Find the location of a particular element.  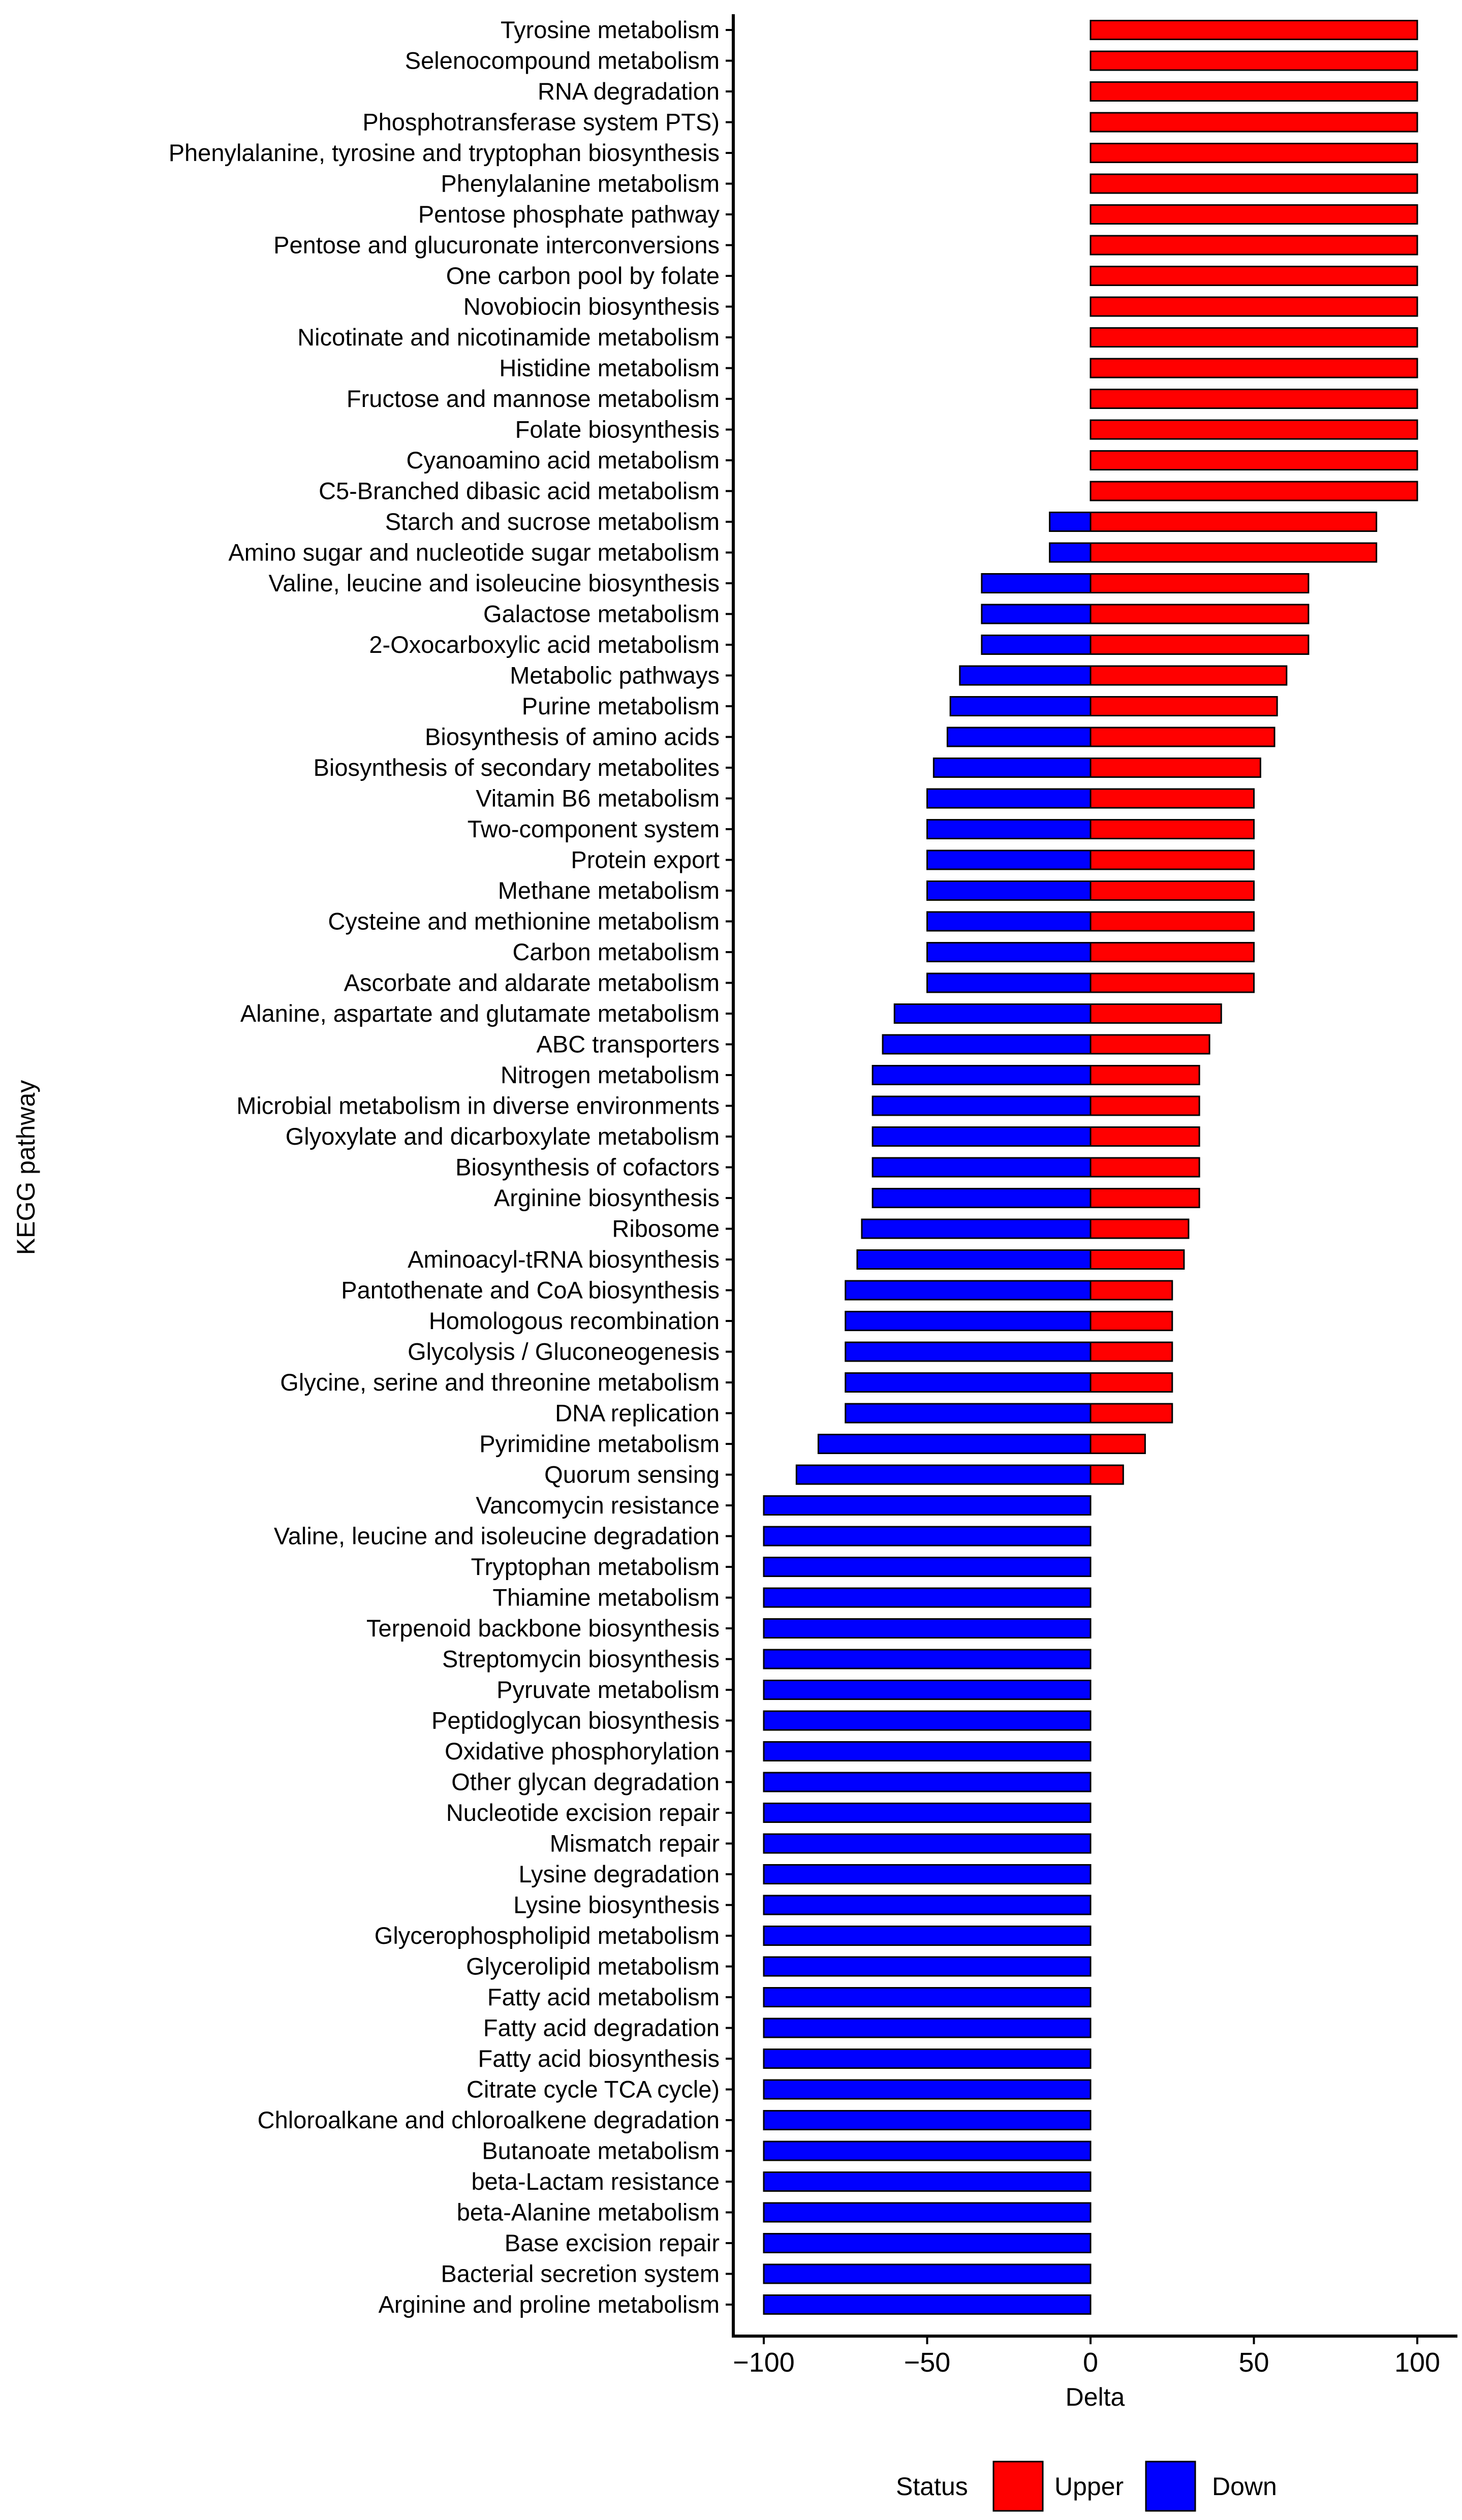

category-label: Protein export is located at coordinates (646, 859).